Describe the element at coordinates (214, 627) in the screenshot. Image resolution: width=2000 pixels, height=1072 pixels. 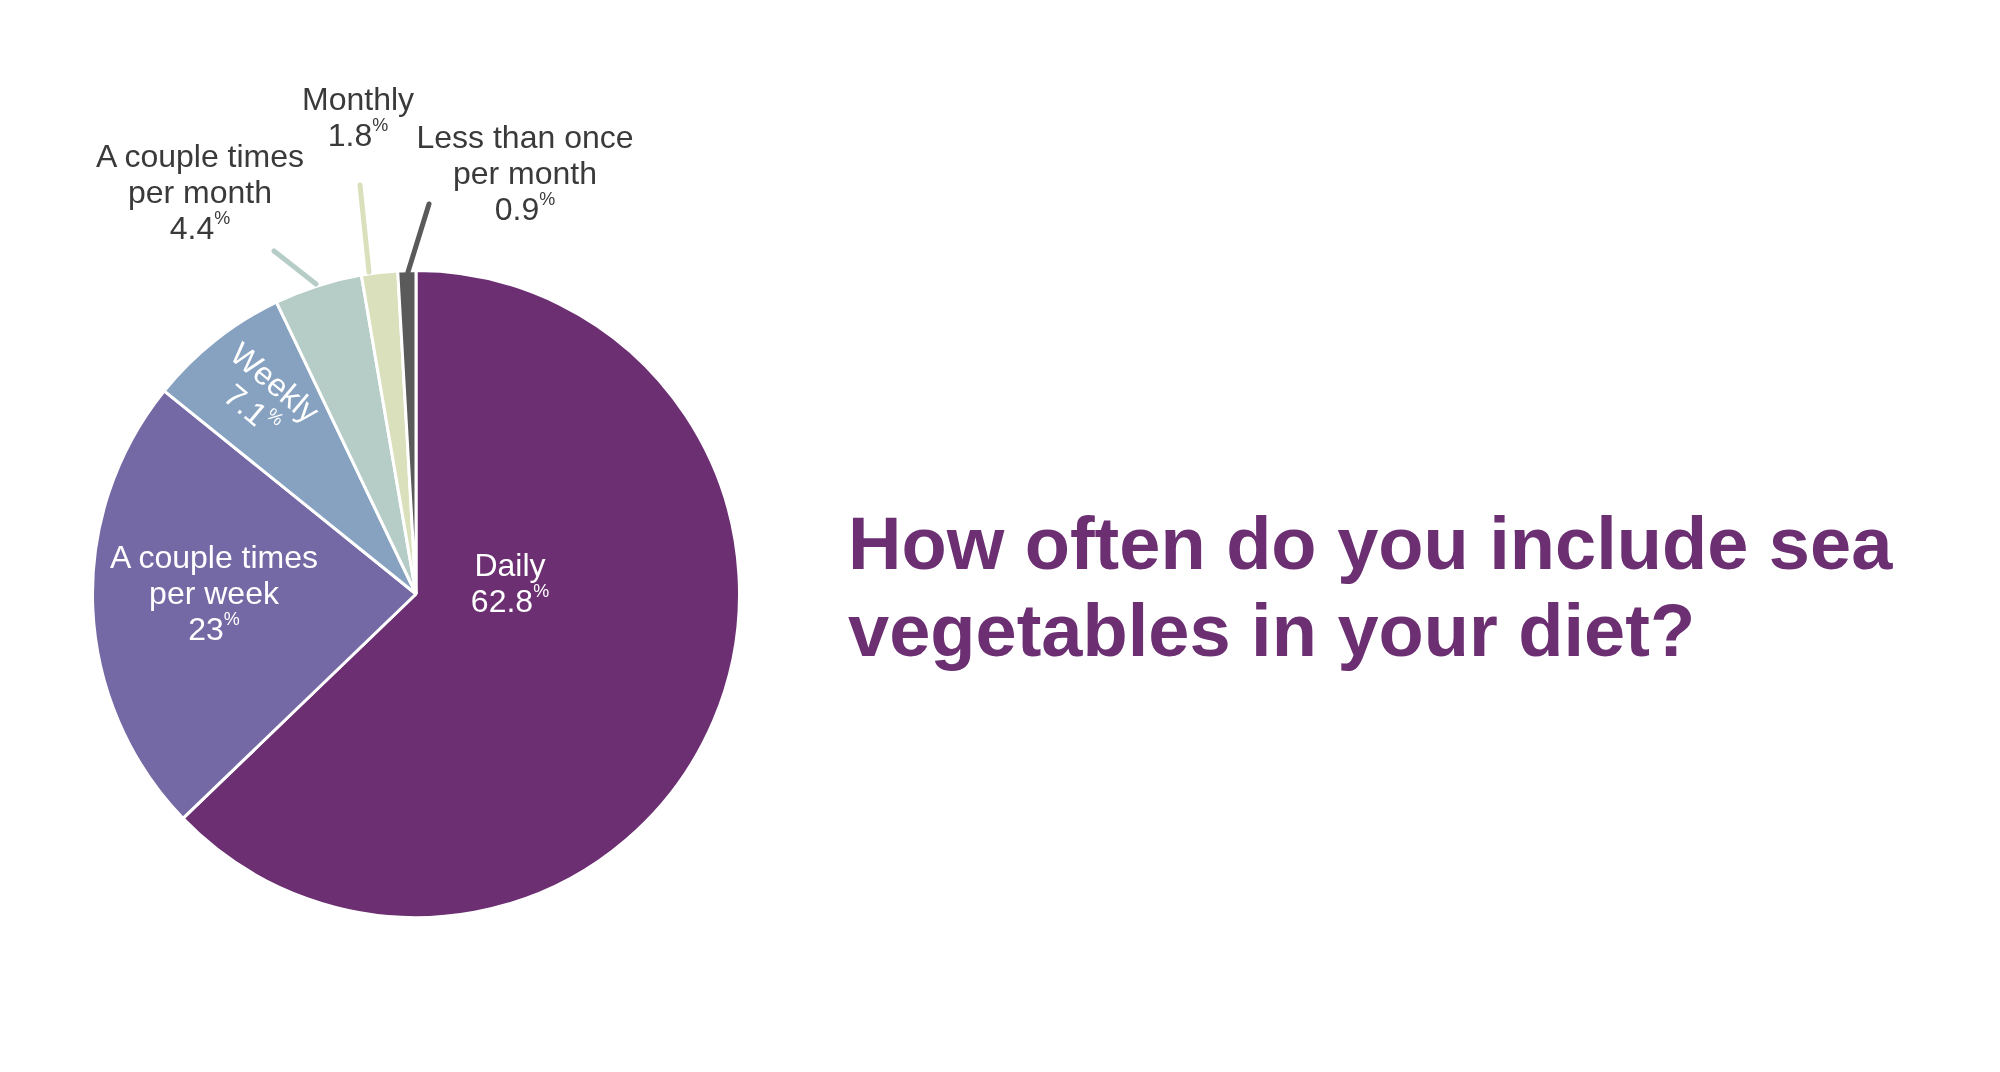
I see `data-label: 23%` at that location.